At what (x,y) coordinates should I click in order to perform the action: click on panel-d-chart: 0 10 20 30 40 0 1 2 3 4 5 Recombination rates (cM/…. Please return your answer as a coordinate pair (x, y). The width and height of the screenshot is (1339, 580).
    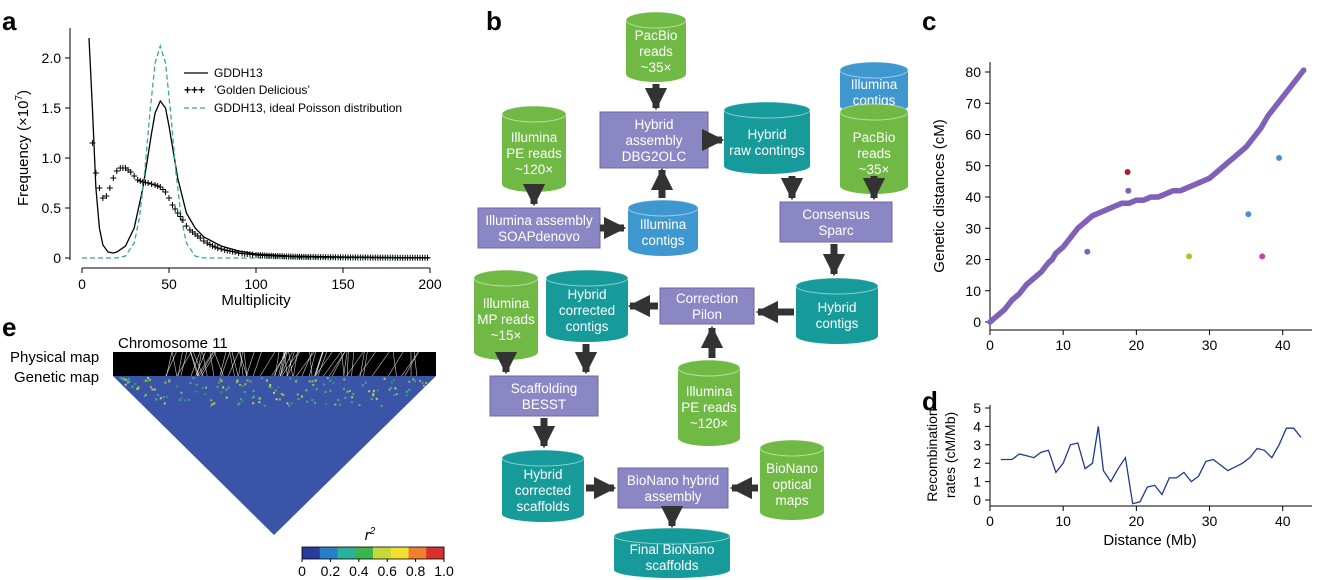
    Looking at the image, I should click on (1118, 474).